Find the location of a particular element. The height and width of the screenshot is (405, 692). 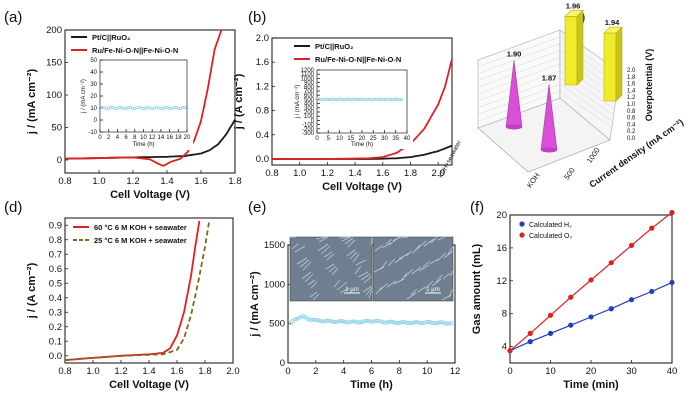

y-tick-label: 800 is located at coordinates (309, 88).